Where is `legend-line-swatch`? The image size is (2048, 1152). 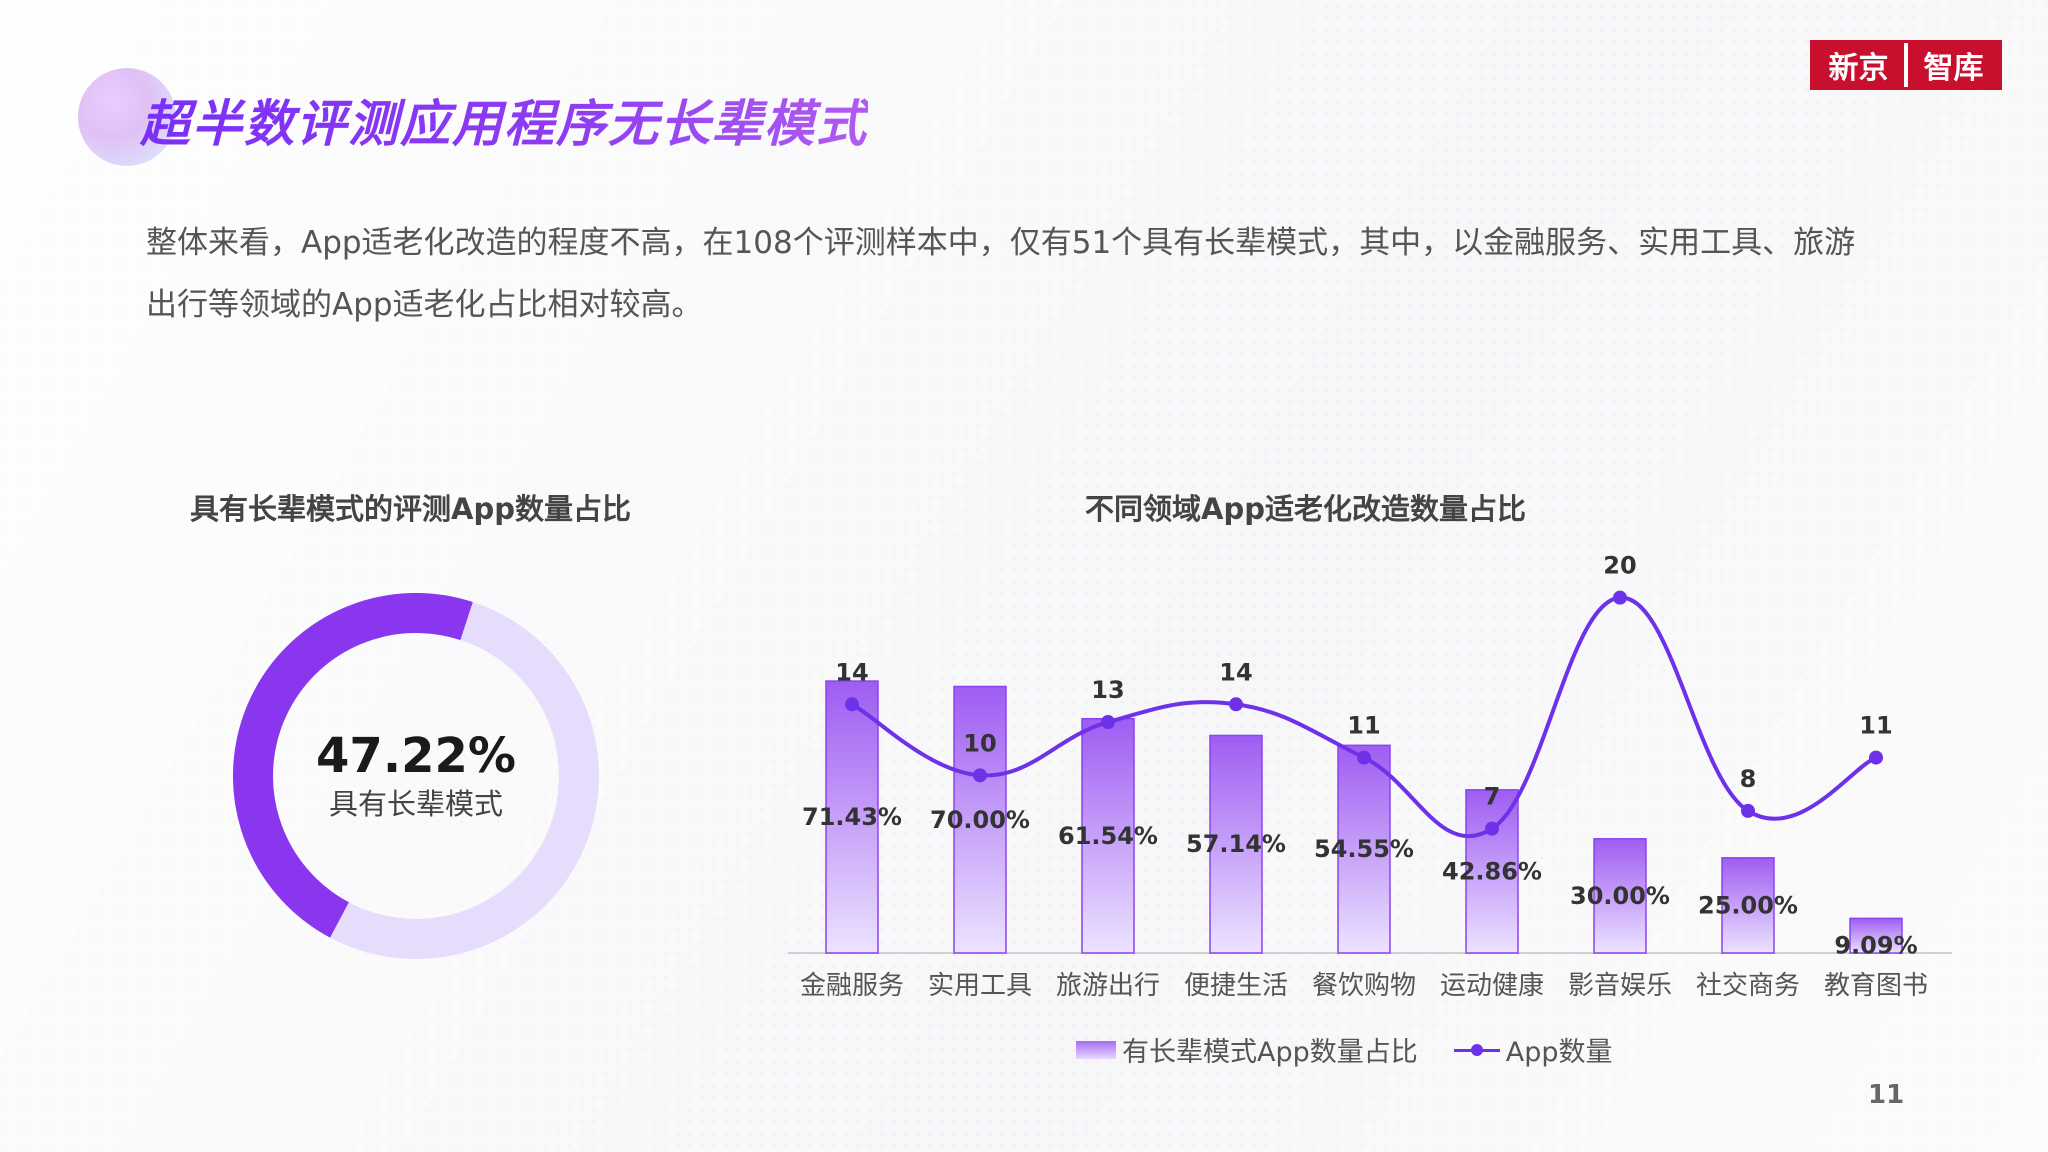
legend-line-swatch is located at coordinates (1476, 1050).